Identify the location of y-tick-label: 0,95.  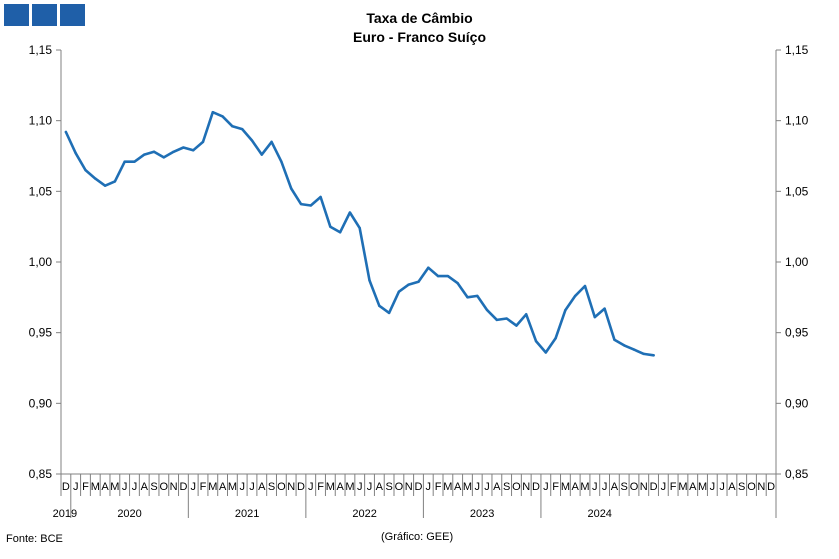
(797, 333).